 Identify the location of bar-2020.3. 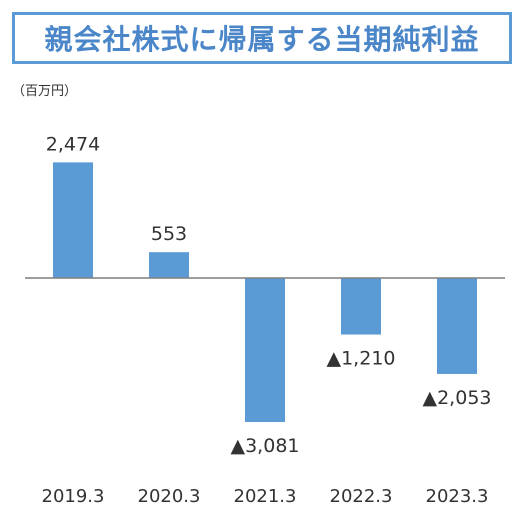
(169, 265).